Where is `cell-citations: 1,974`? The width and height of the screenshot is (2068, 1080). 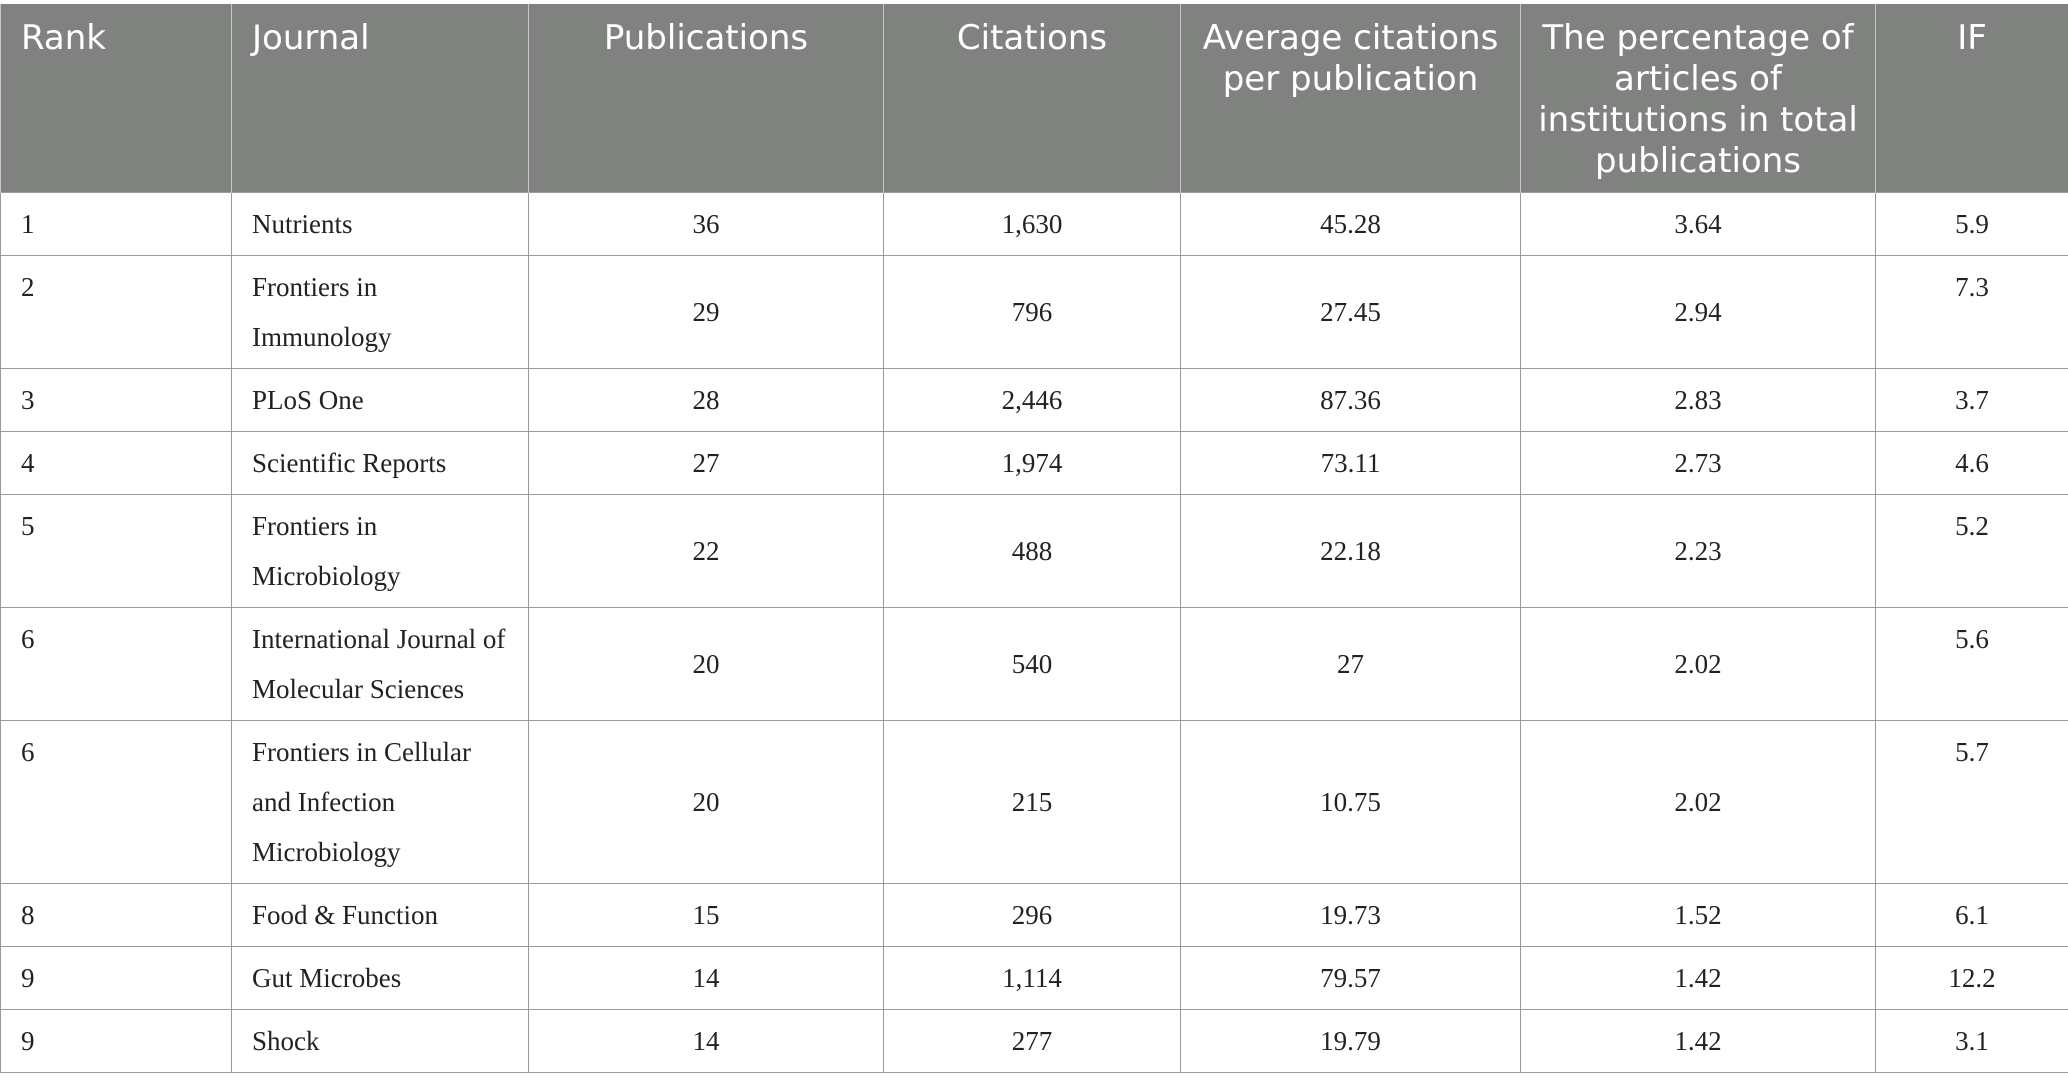 cell-citations: 1,974 is located at coordinates (1032, 463).